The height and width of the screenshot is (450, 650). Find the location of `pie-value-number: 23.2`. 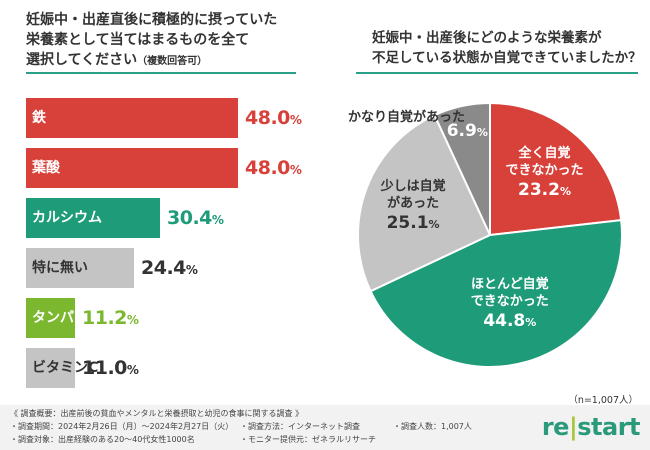

pie-value-number: 23.2 is located at coordinates (539, 189).